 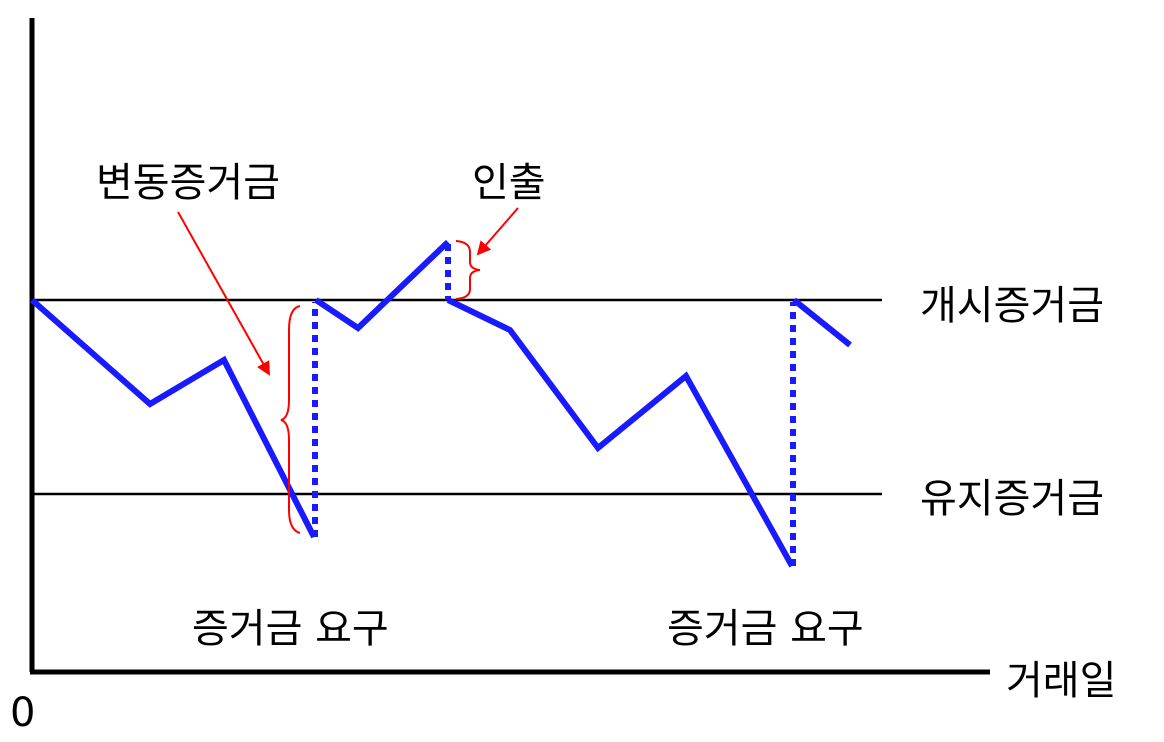 I want to click on origin-label: 0, so click(x=22, y=713).